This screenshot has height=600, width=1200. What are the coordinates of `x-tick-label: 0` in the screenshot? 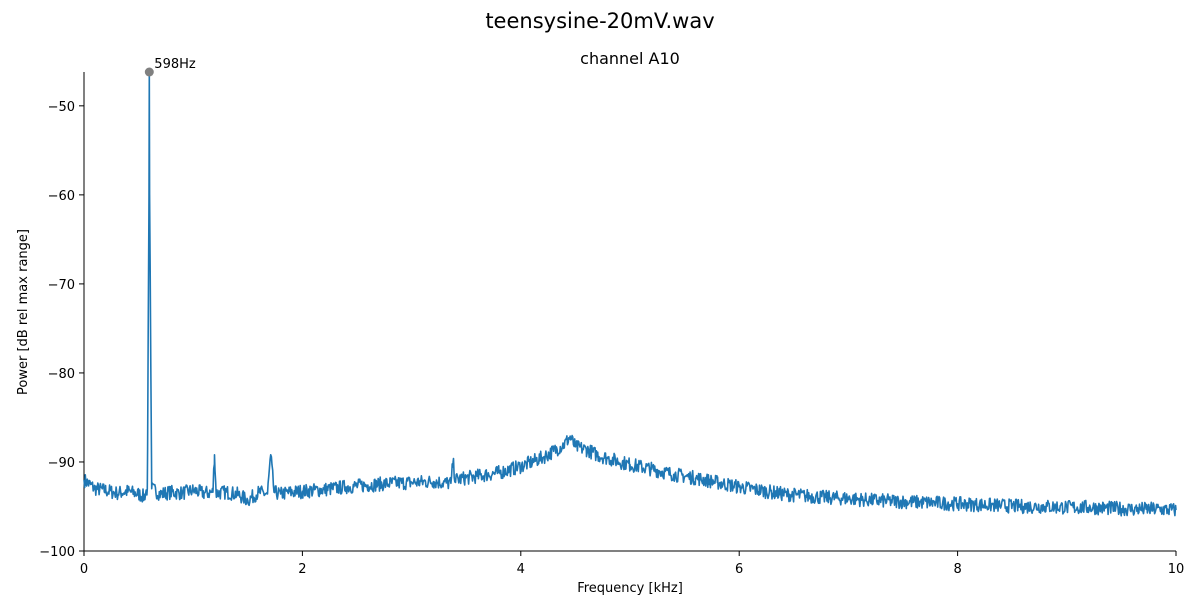 It's located at (84, 569).